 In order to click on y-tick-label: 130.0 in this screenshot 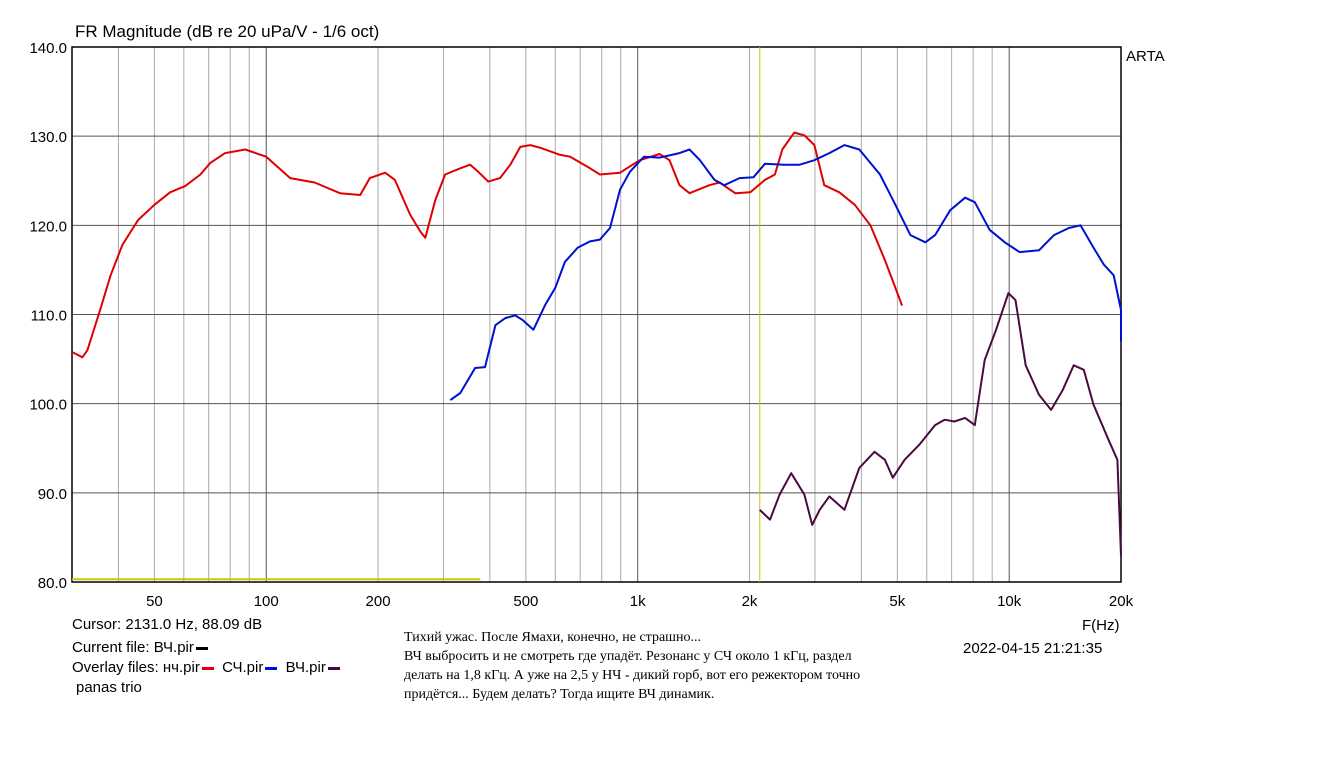, I will do `click(48, 137)`.